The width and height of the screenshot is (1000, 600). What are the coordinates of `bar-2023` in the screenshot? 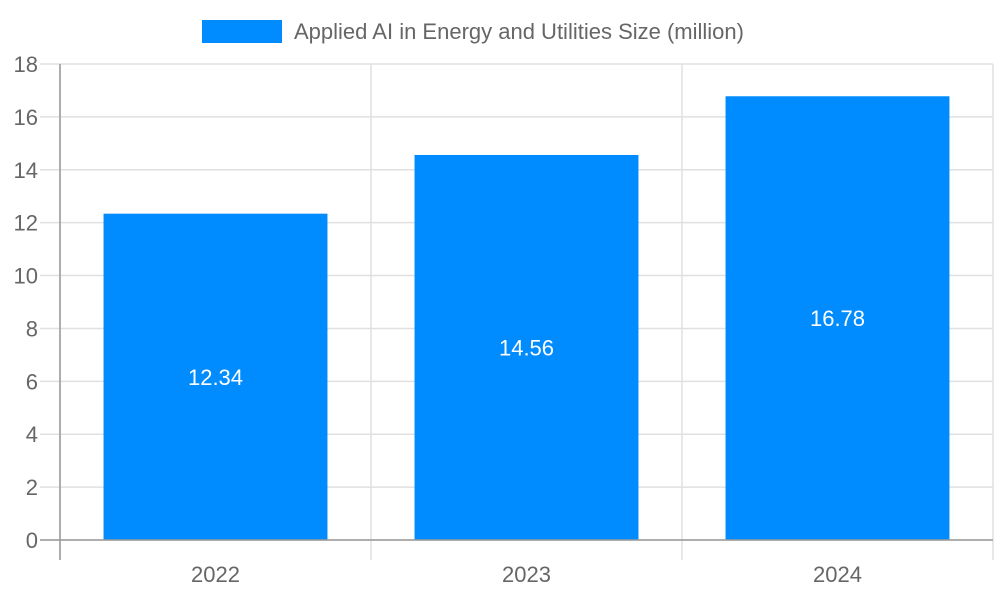 It's located at (526, 347).